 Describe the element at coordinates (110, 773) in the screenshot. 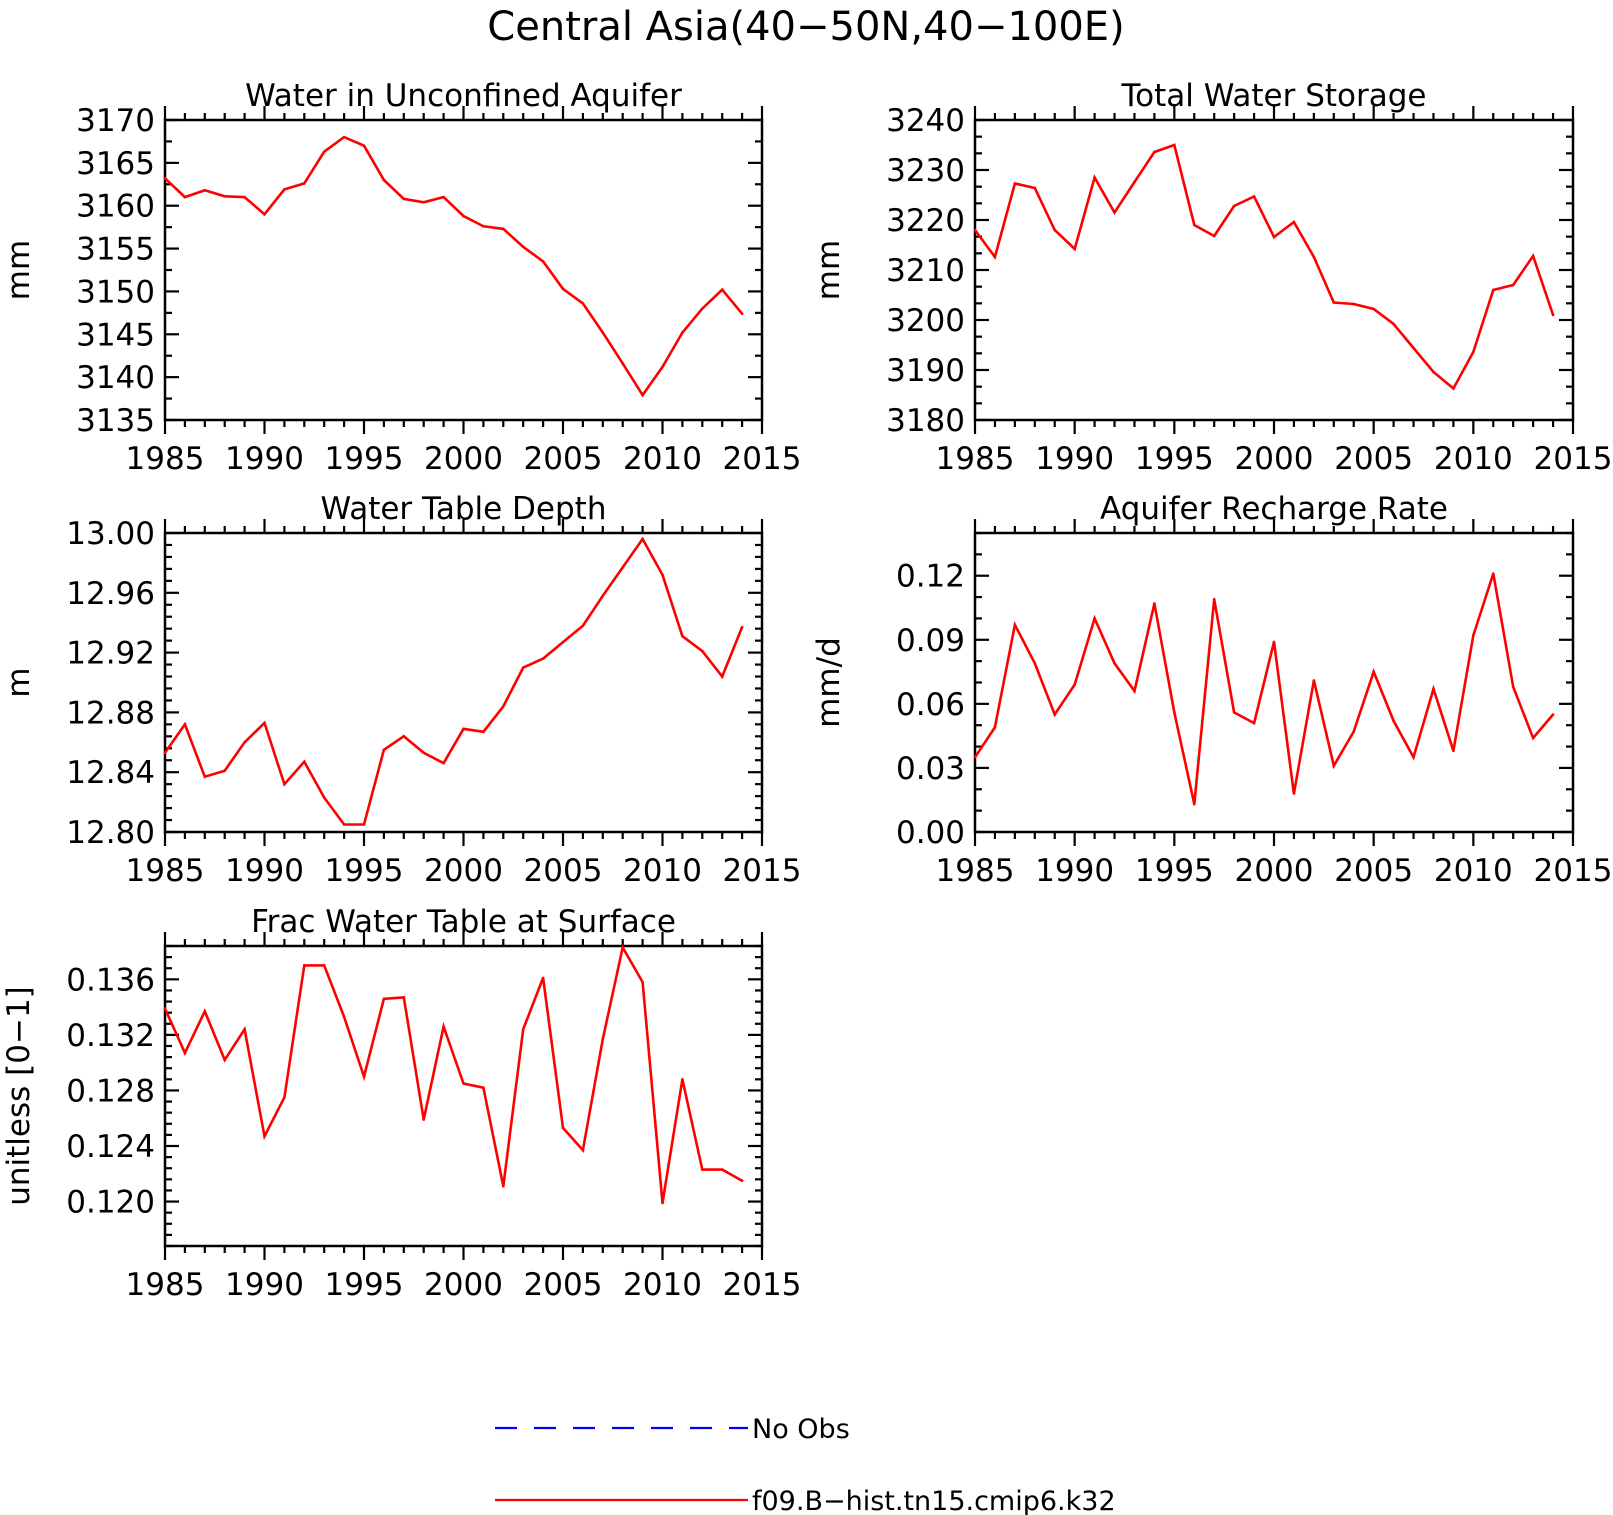

I see `y-tick-label: 12.84` at that location.